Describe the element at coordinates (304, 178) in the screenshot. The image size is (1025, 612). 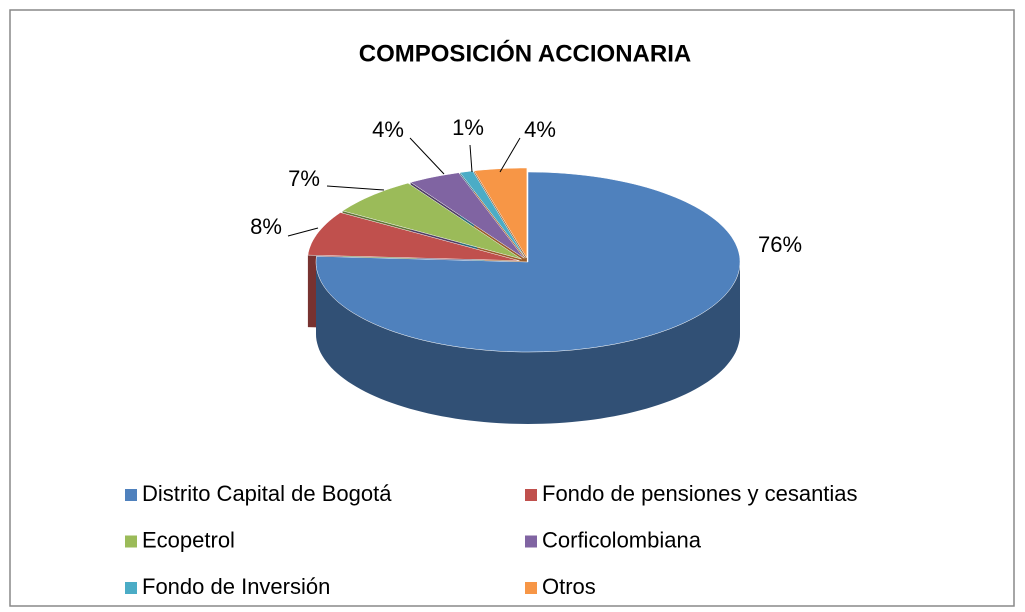
I see `data-label: 7%` at that location.